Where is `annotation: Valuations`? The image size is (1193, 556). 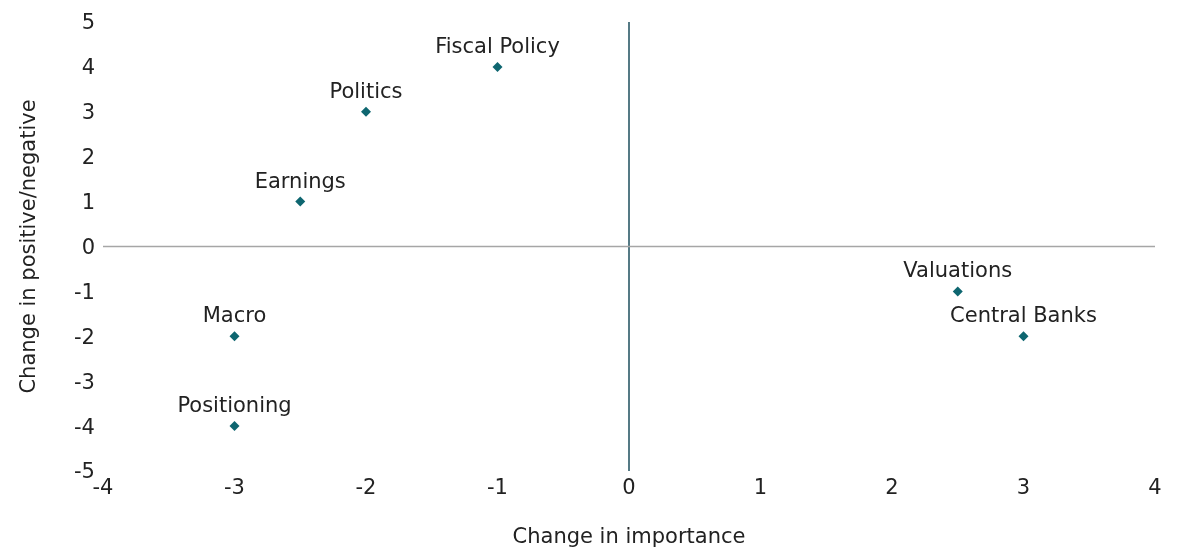
annotation: Valuations is located at coordinates (958, 270).